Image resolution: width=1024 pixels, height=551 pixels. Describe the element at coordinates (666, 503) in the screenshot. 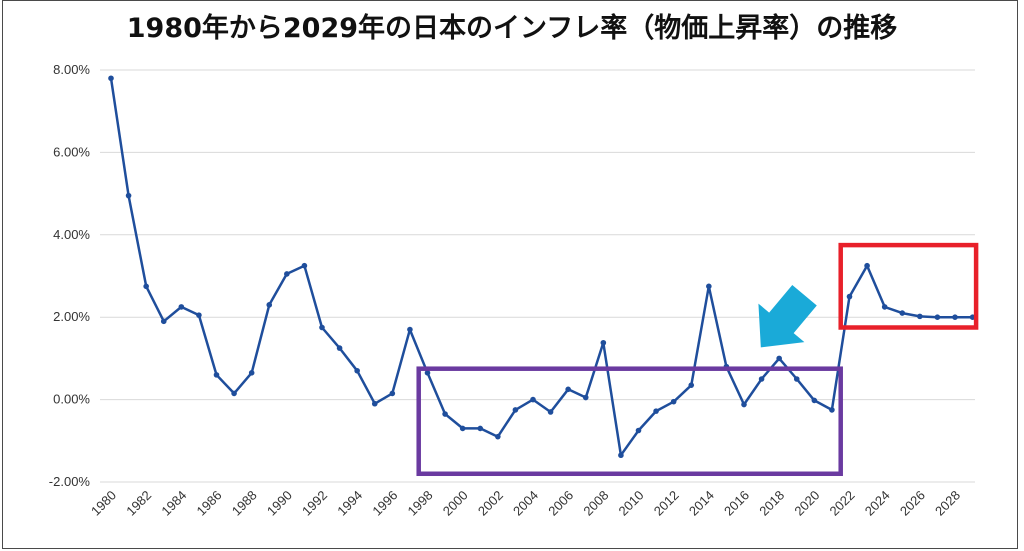

I see `x-tick-label: 2012` at that location.